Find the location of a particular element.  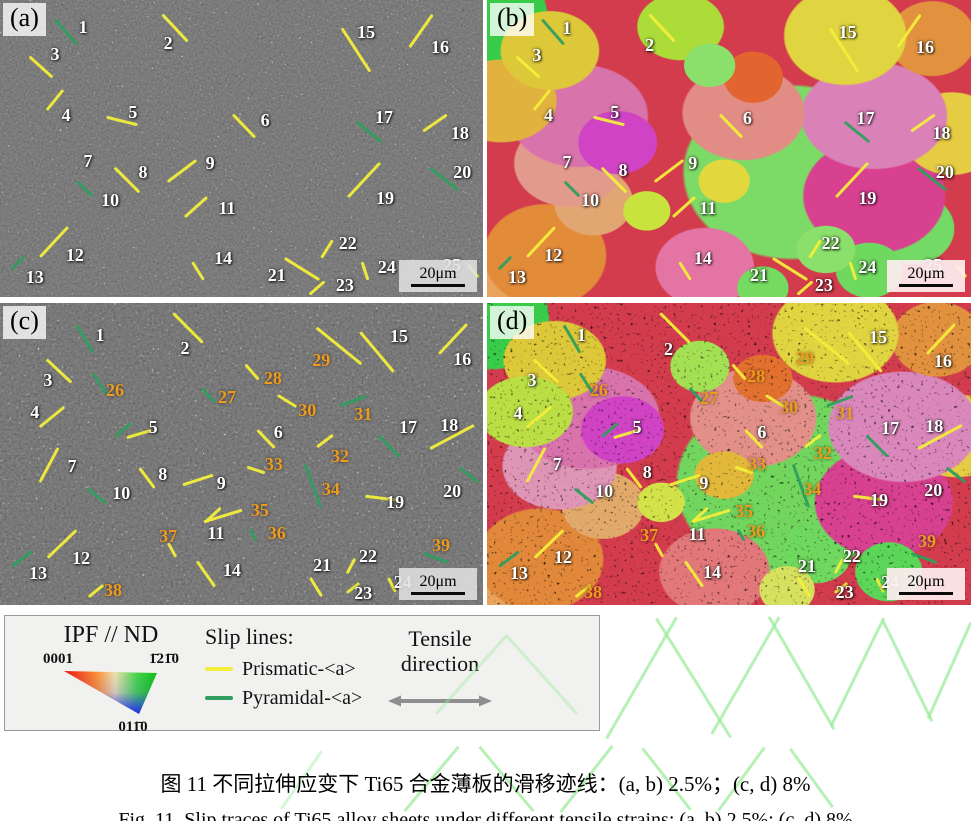

pole-label-1210: 1̄21̄0 is located at coordinates (164, 659).